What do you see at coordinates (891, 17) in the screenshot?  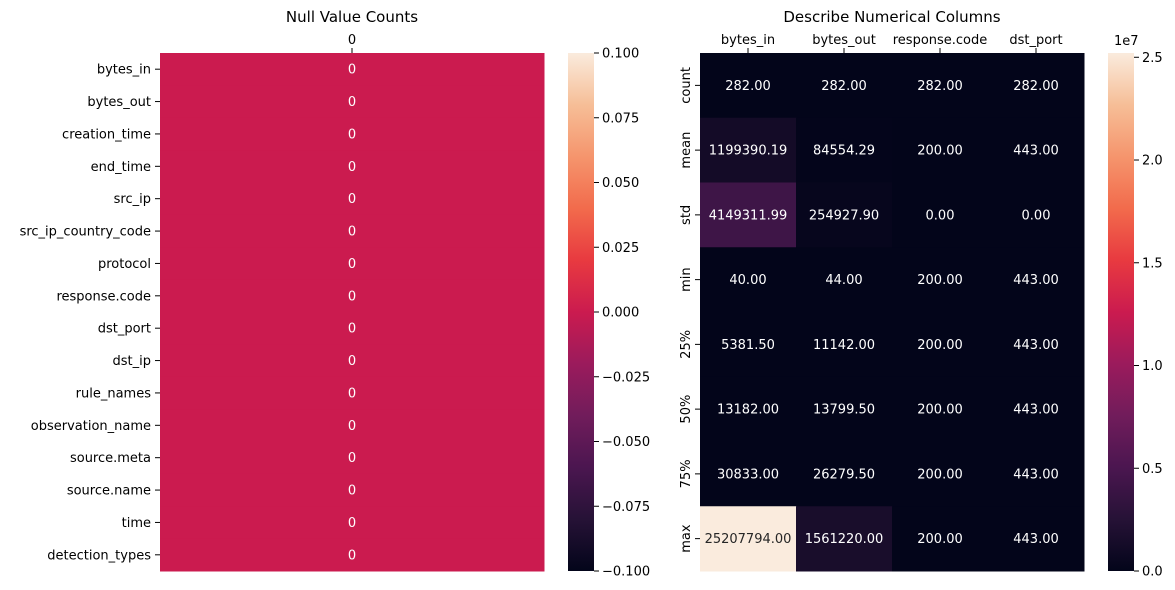 I see `chart-title: Describe Numerical Columns` at bounding box center [891, 17].